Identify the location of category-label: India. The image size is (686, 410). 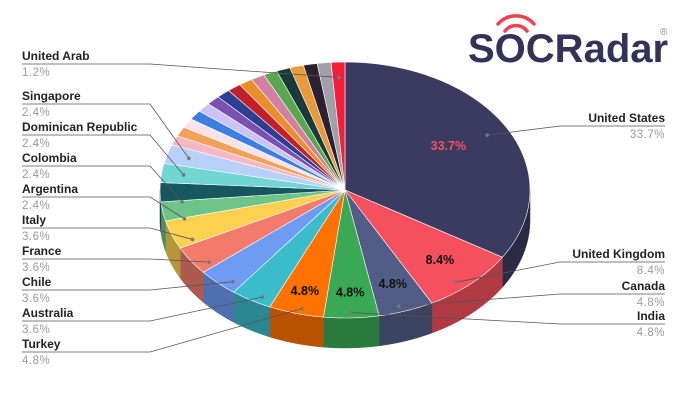
(651, 316).